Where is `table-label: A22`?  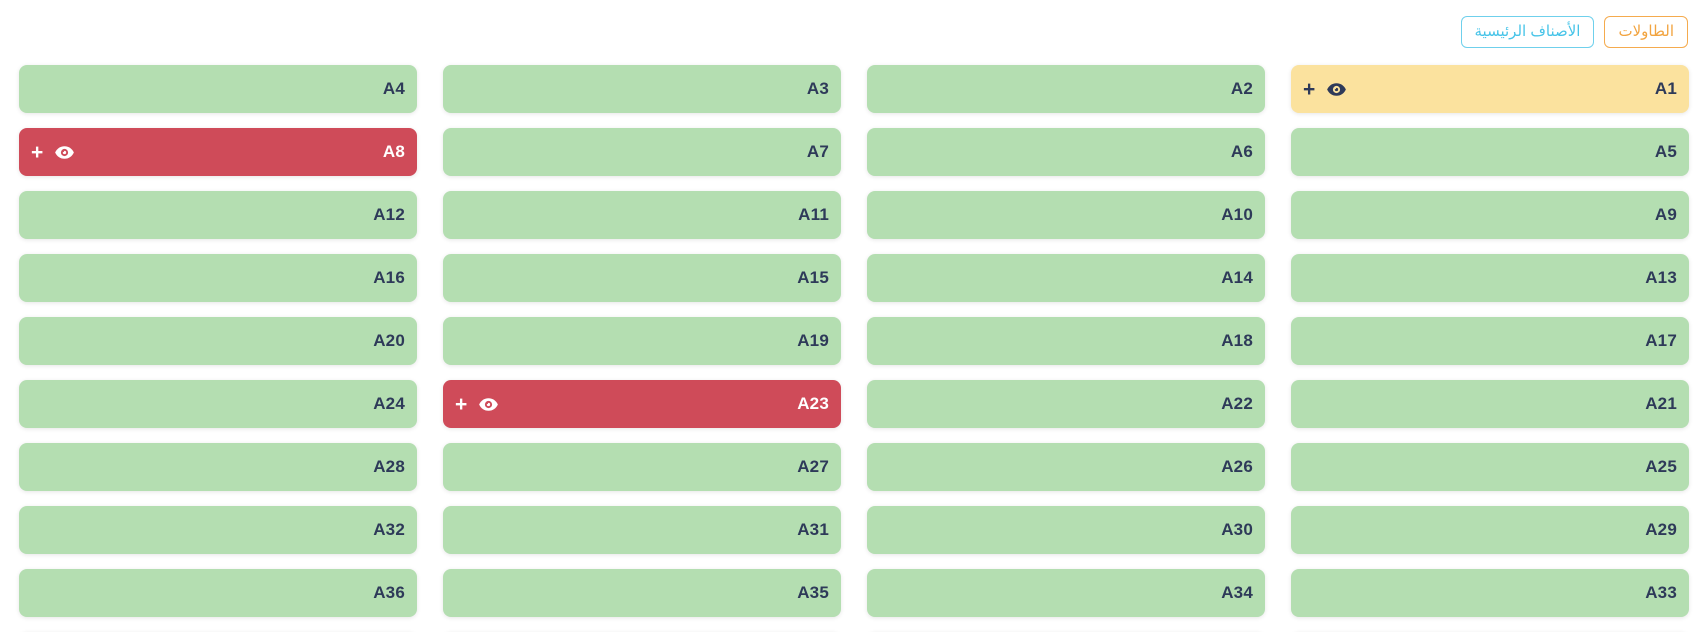 table-label: A22 is located at coordinates (1237, 404).